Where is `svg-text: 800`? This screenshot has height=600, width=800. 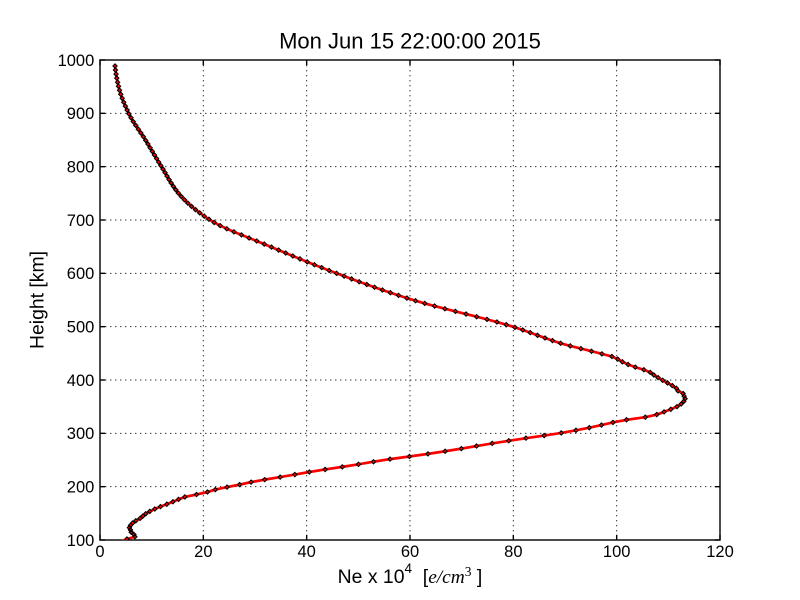
svg-text: 800 is located at coordinates (81, 167).